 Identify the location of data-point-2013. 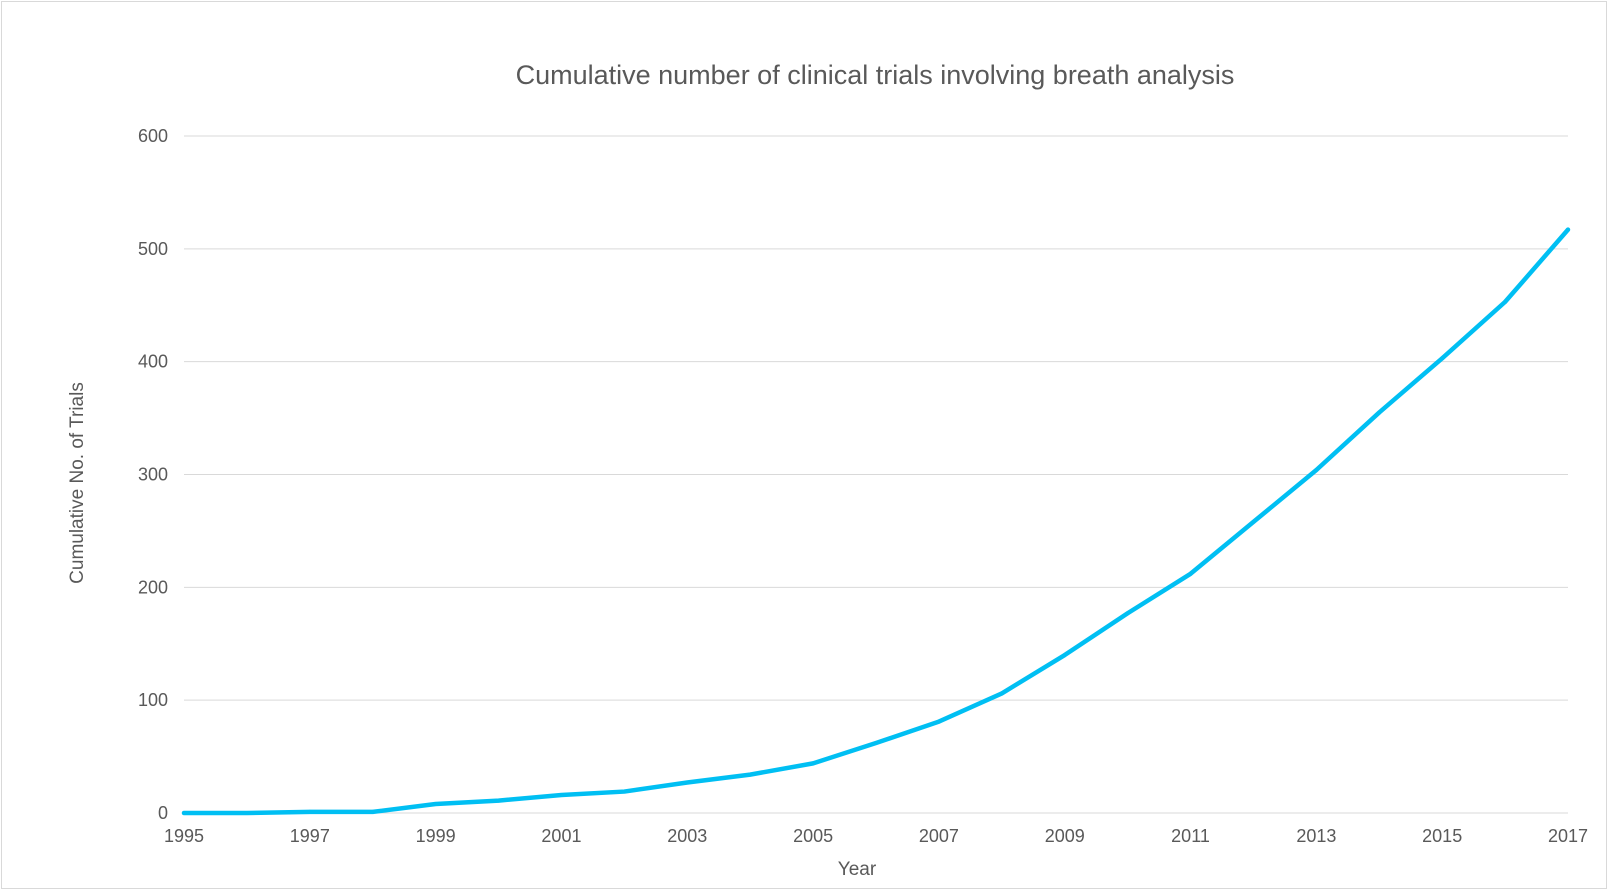
(1316, 469).